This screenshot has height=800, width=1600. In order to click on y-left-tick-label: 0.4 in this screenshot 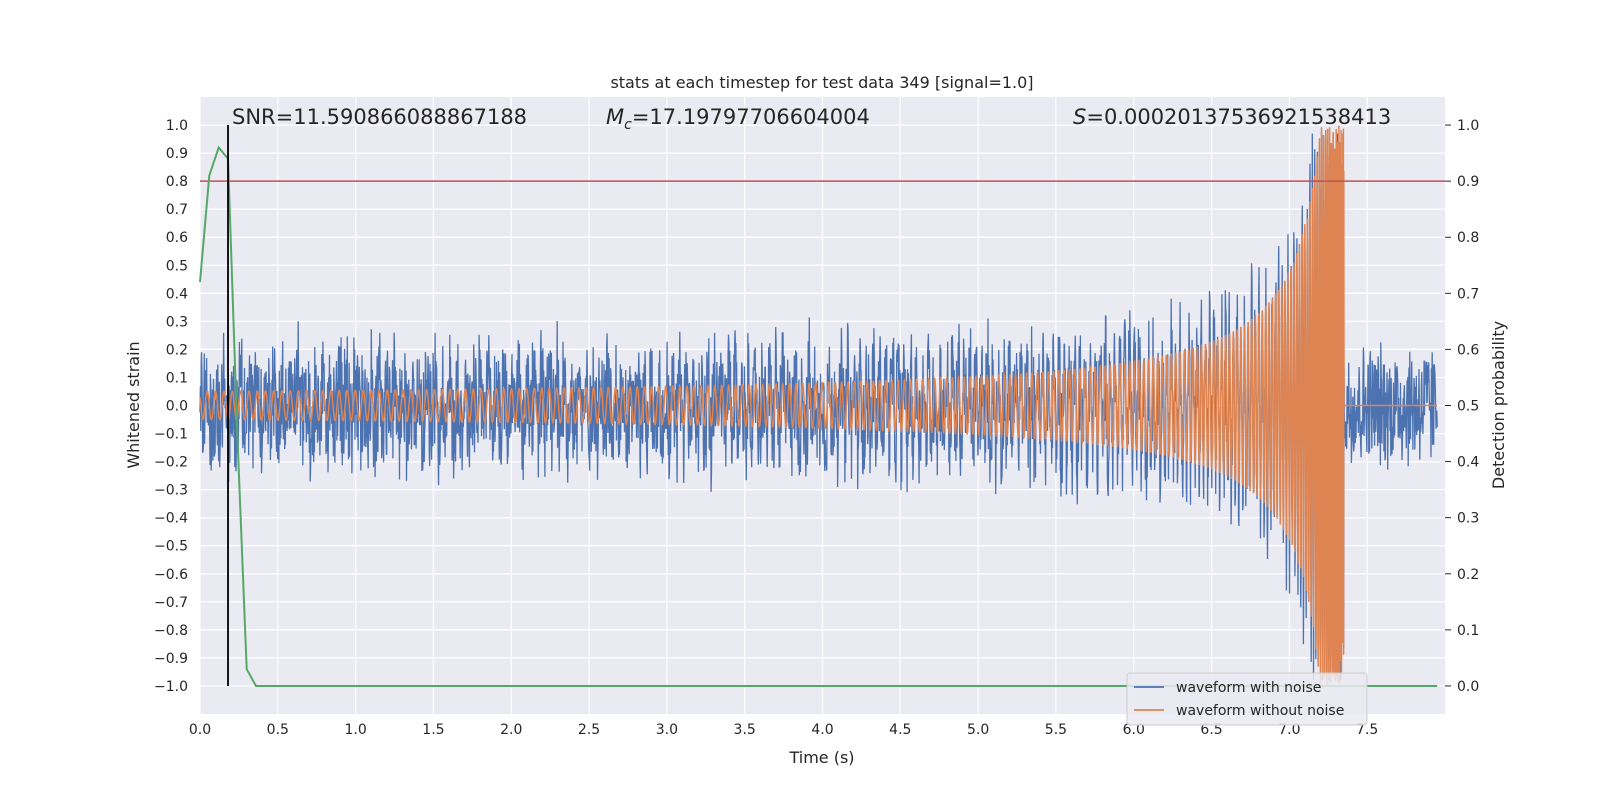, I will do `click(177, 294)`.